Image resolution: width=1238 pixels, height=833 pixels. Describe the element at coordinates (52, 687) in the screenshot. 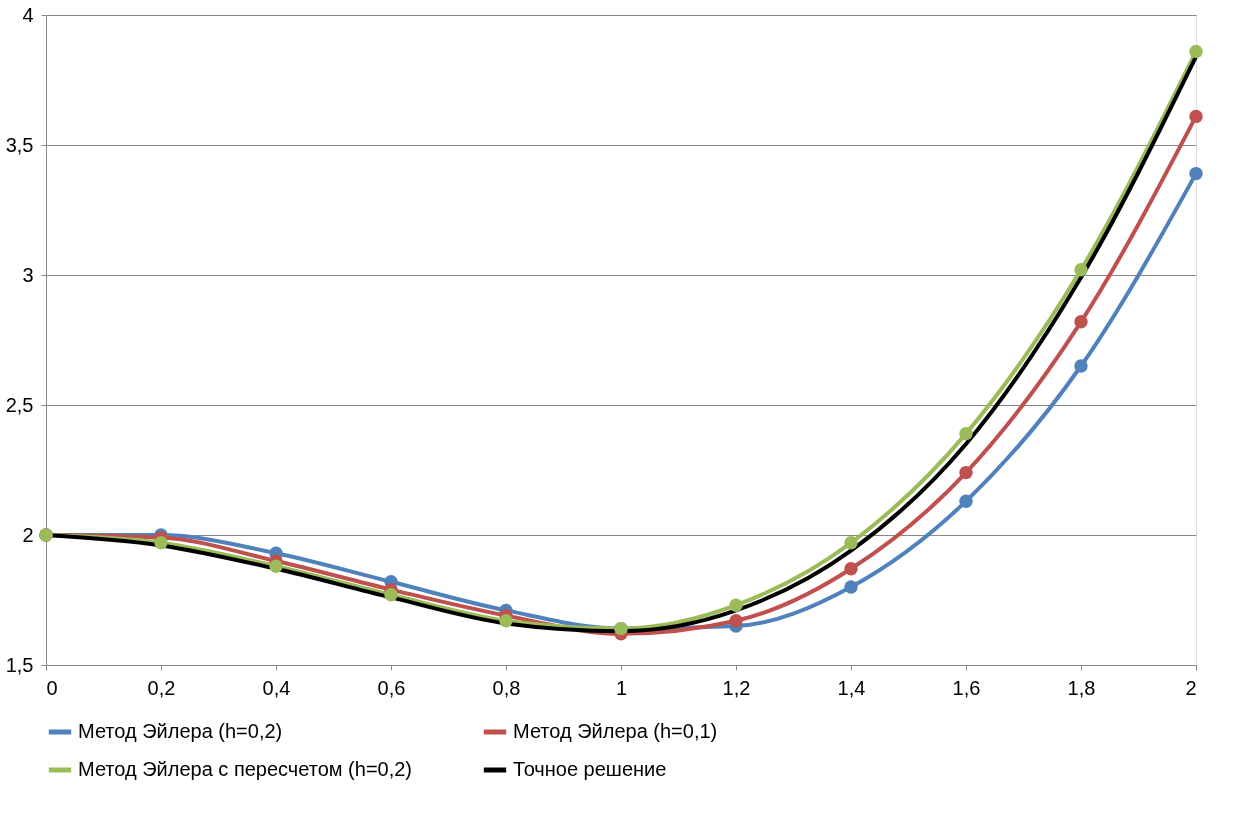

I see `x-tick-label: 0` at that location.